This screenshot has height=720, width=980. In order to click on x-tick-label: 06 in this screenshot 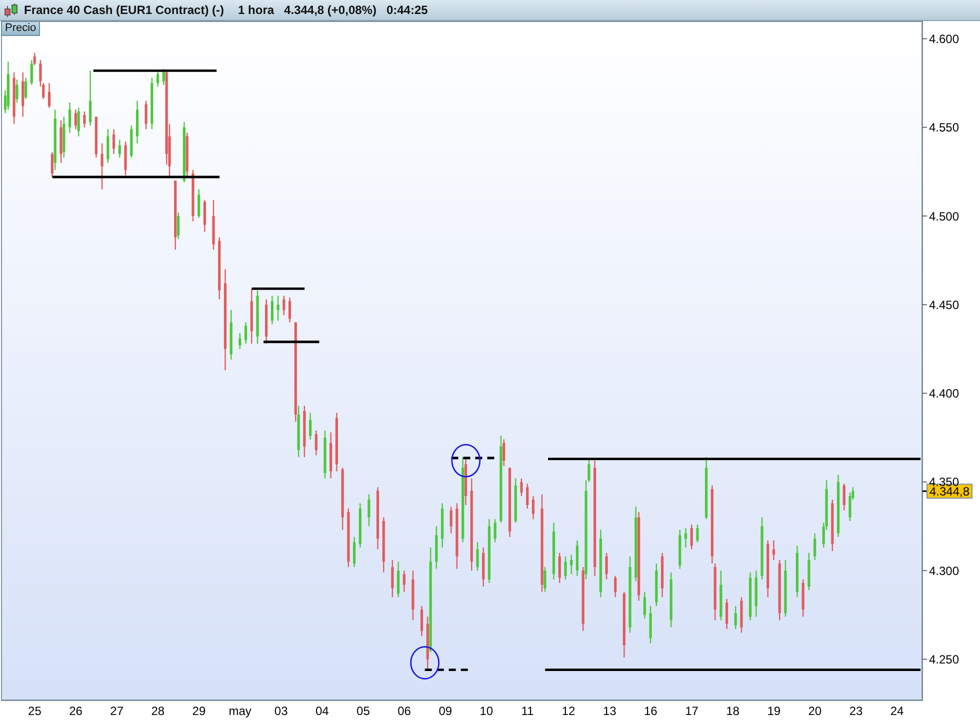, I will do `click(405, 711)`.